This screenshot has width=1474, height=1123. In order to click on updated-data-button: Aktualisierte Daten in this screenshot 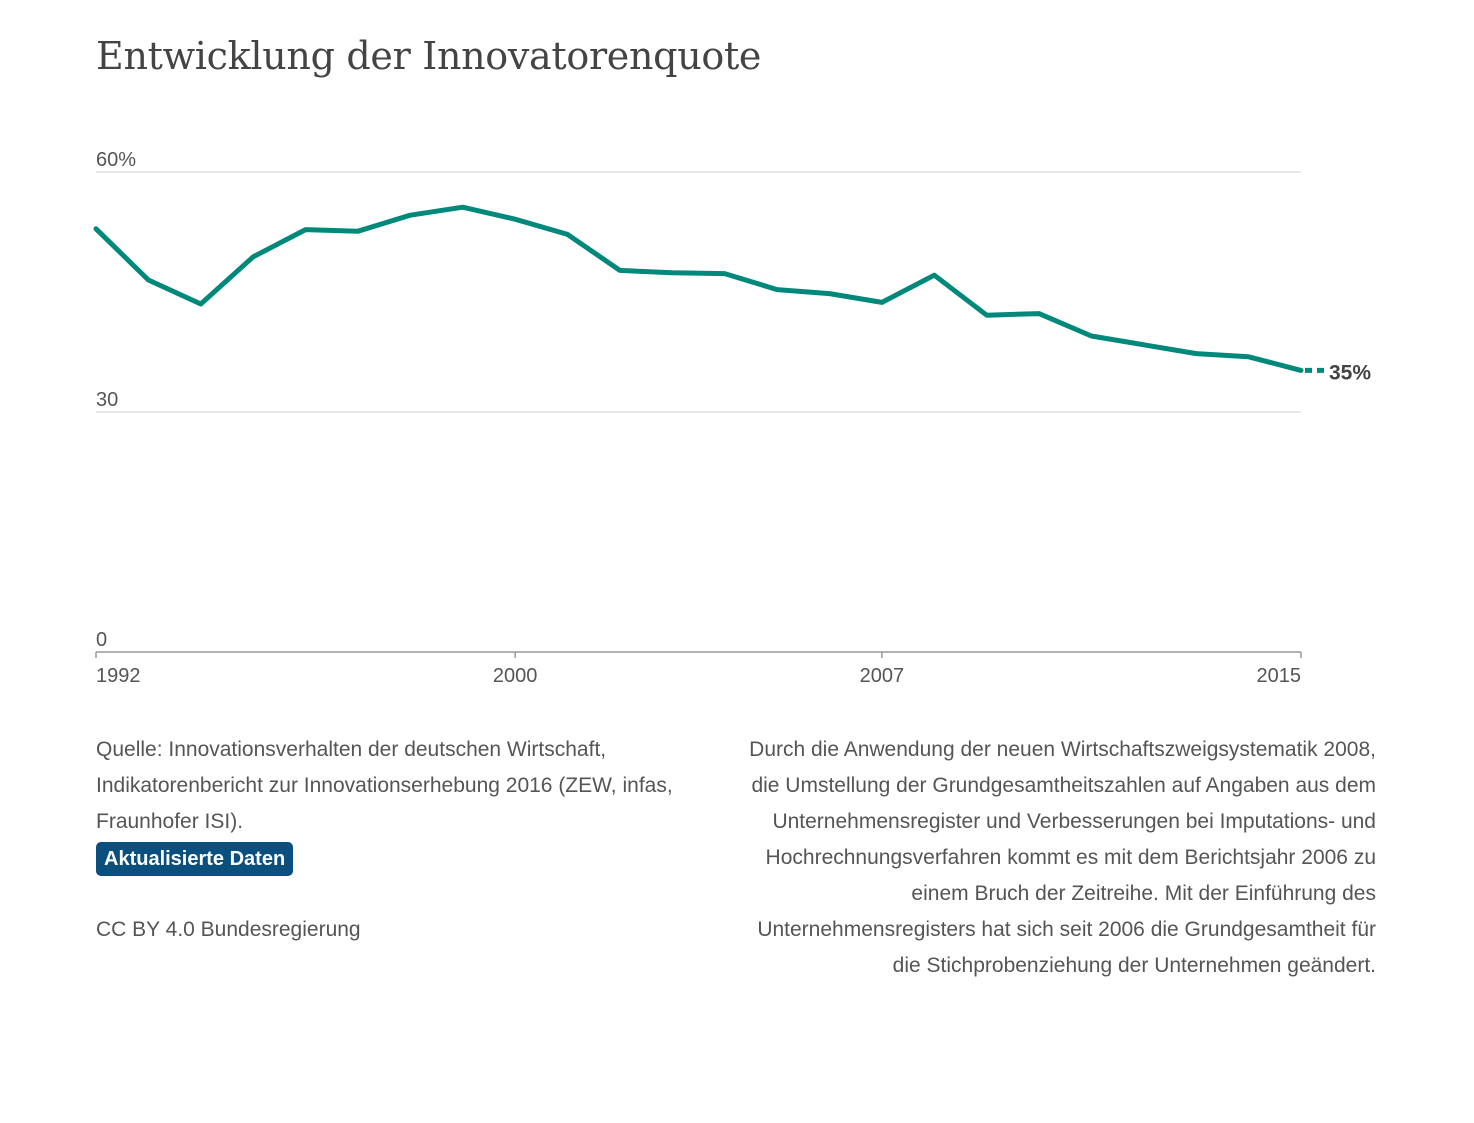, I will do `click(195, 859)`.